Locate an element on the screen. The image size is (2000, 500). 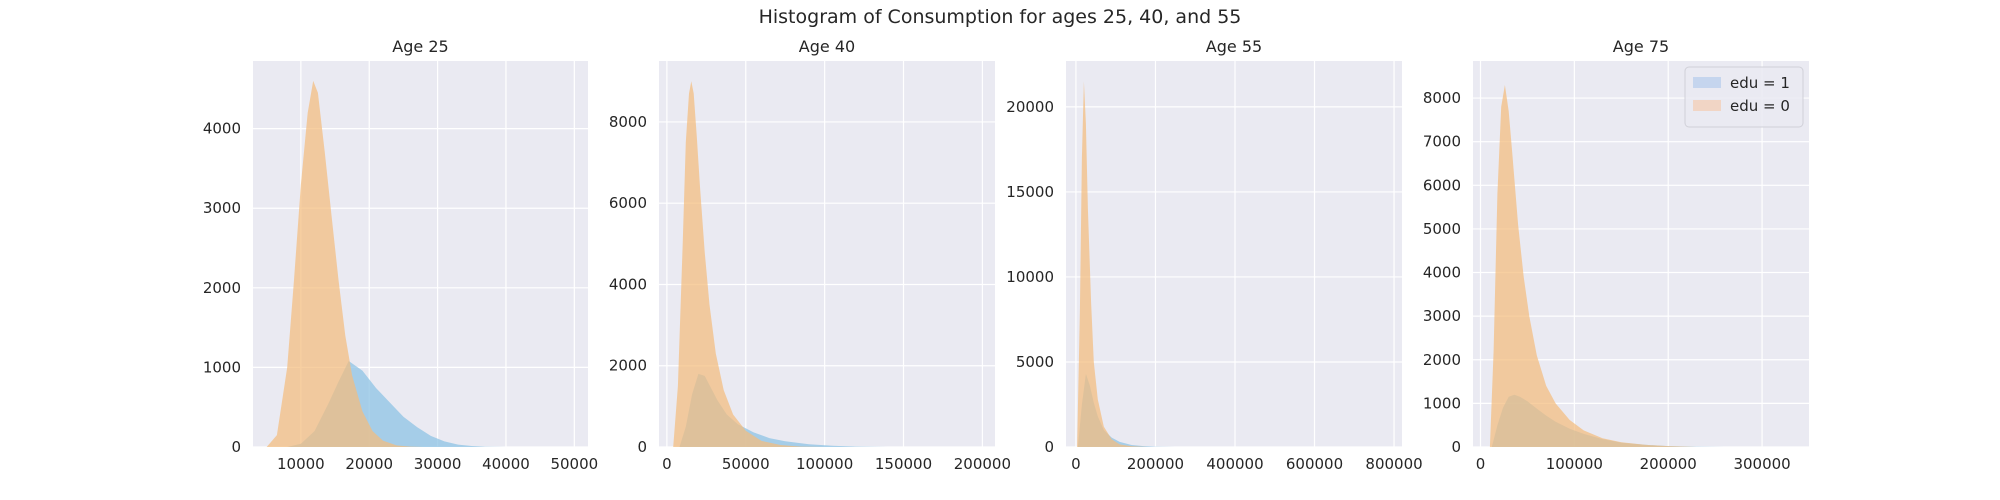
y-tick-label: 20000 is located at coordinates (1030, 107).